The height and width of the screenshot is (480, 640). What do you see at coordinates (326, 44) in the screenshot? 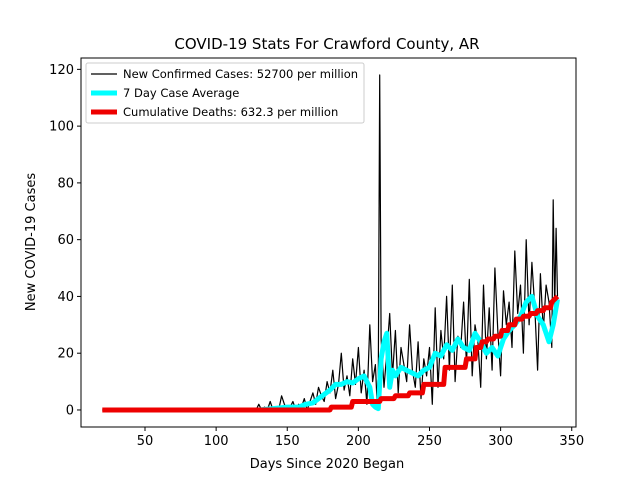
I see `chart-title: COVID-19 Stats For Crawford County, AR` at bounding box center [326, 44].